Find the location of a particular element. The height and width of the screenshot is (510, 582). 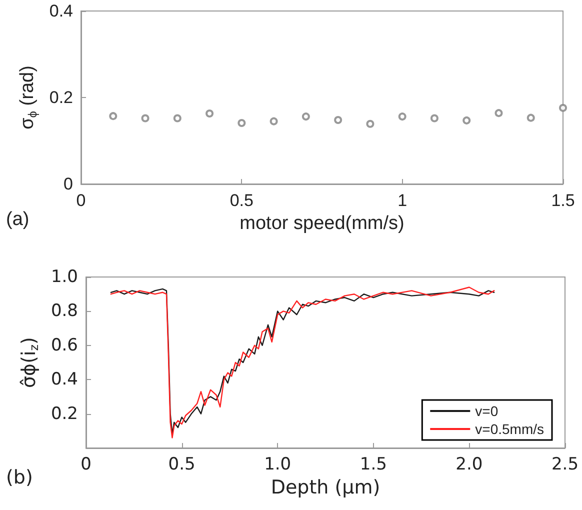

x-tick-label: 0 is located at coordinates (86, 464).